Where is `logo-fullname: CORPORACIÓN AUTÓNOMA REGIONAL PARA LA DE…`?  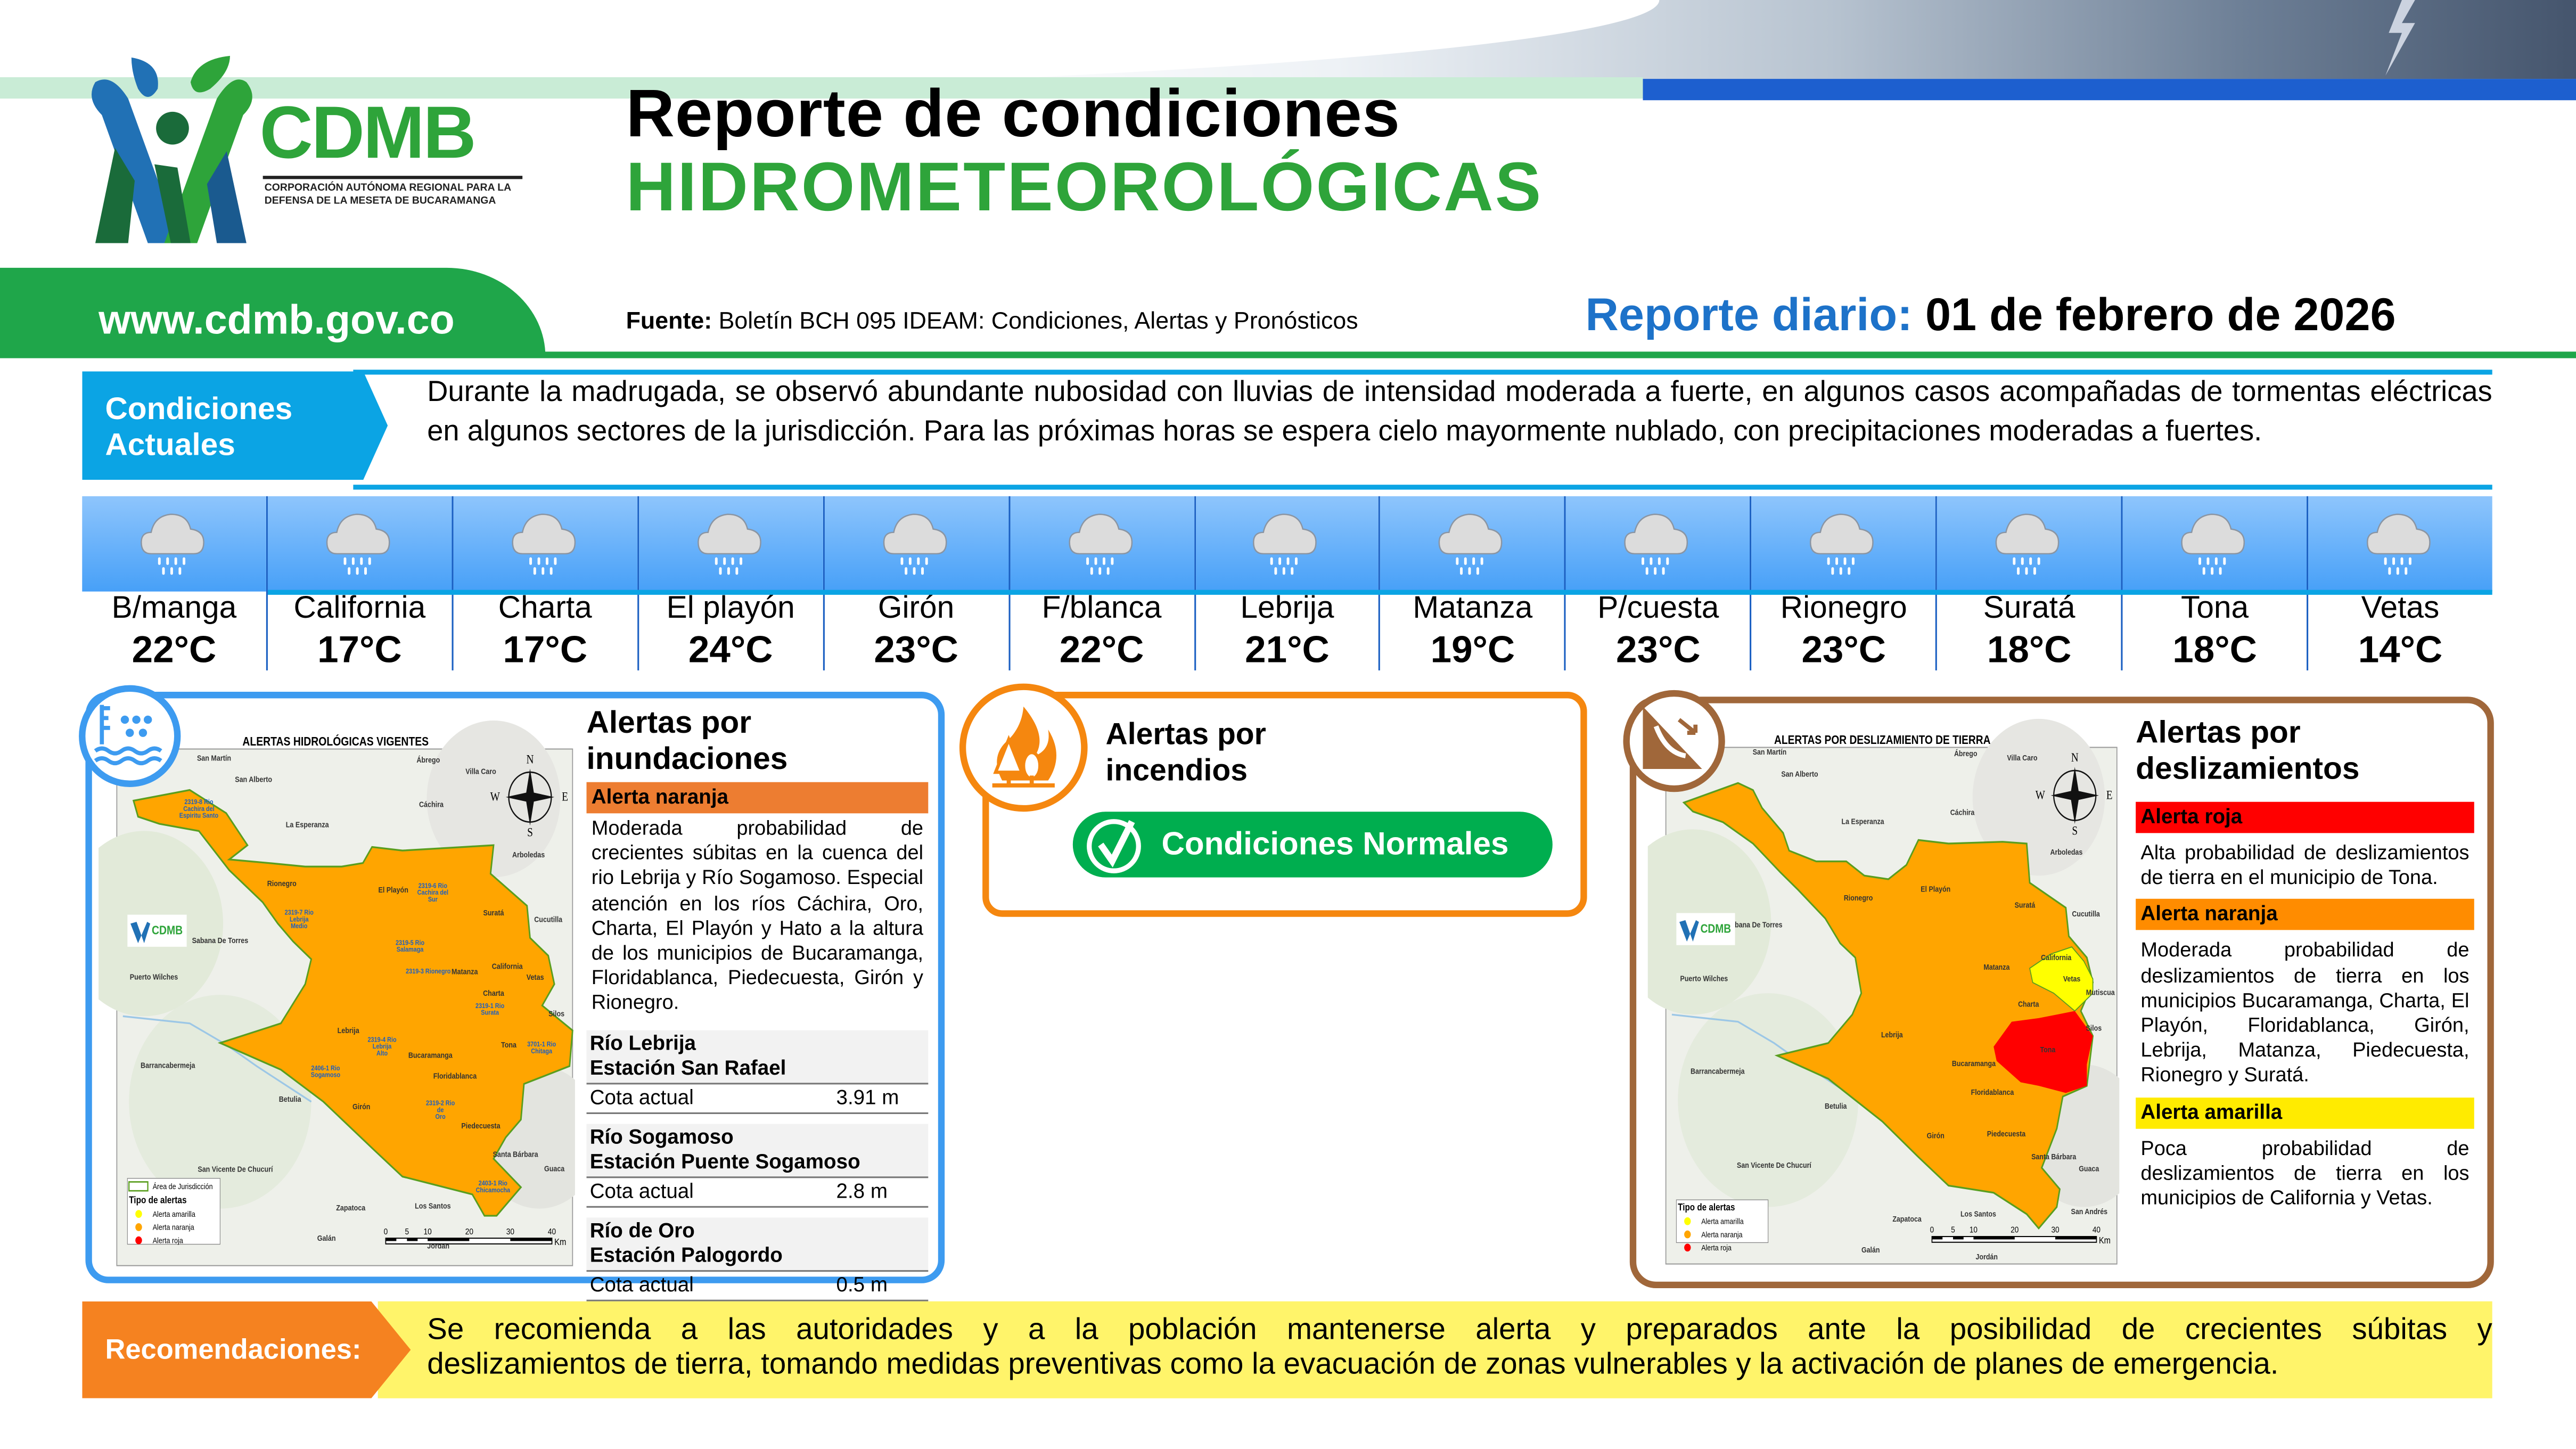 logo-fullname: CORPORACIÓN AUTÓNOMA REGIONAL PARA LA DE… is located at coordinates (388, 194).